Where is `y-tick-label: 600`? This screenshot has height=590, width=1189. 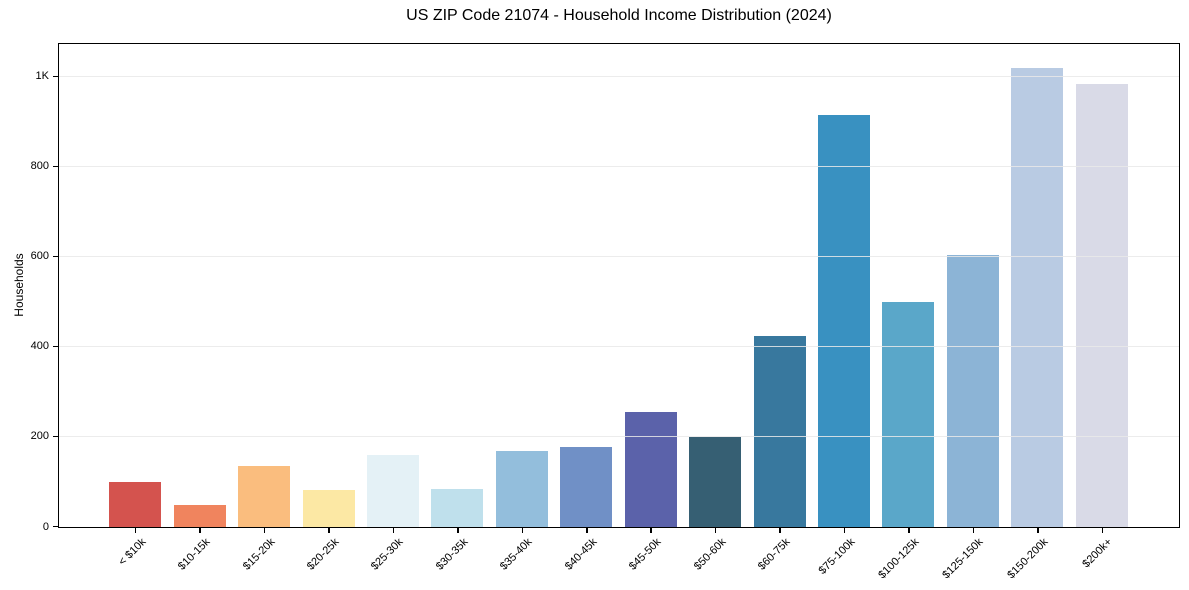
y-tick-label: 600 is located at coordinates (39, 256).